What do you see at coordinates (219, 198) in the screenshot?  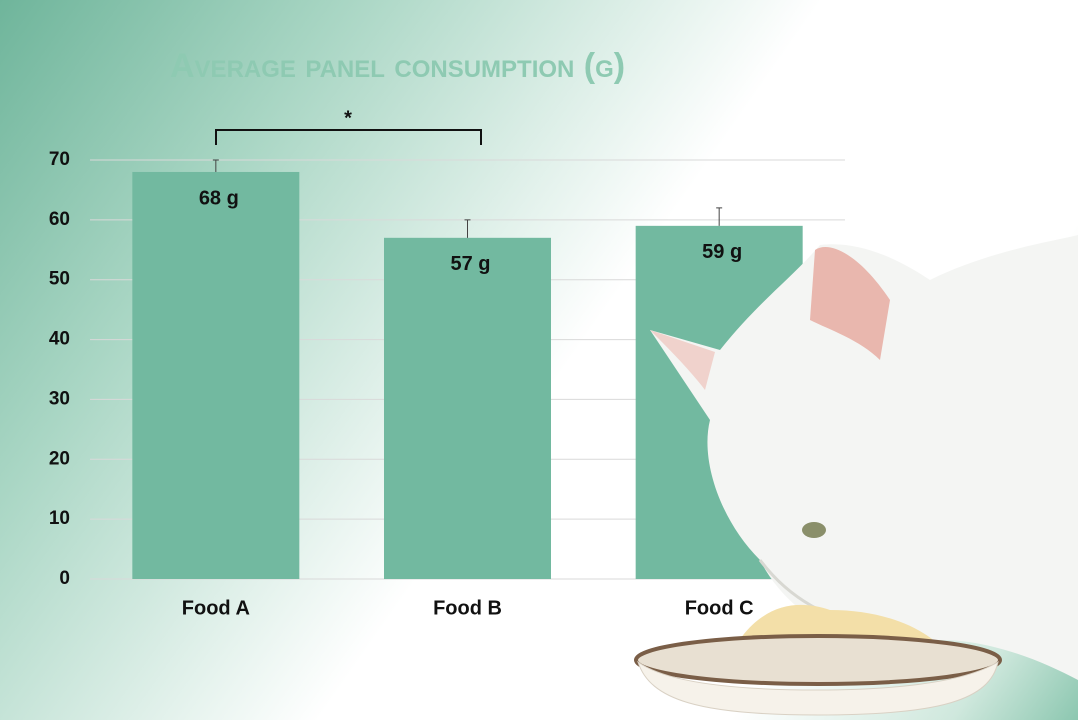 I see `value-label: 68 g` at bounding box center [219, 198].